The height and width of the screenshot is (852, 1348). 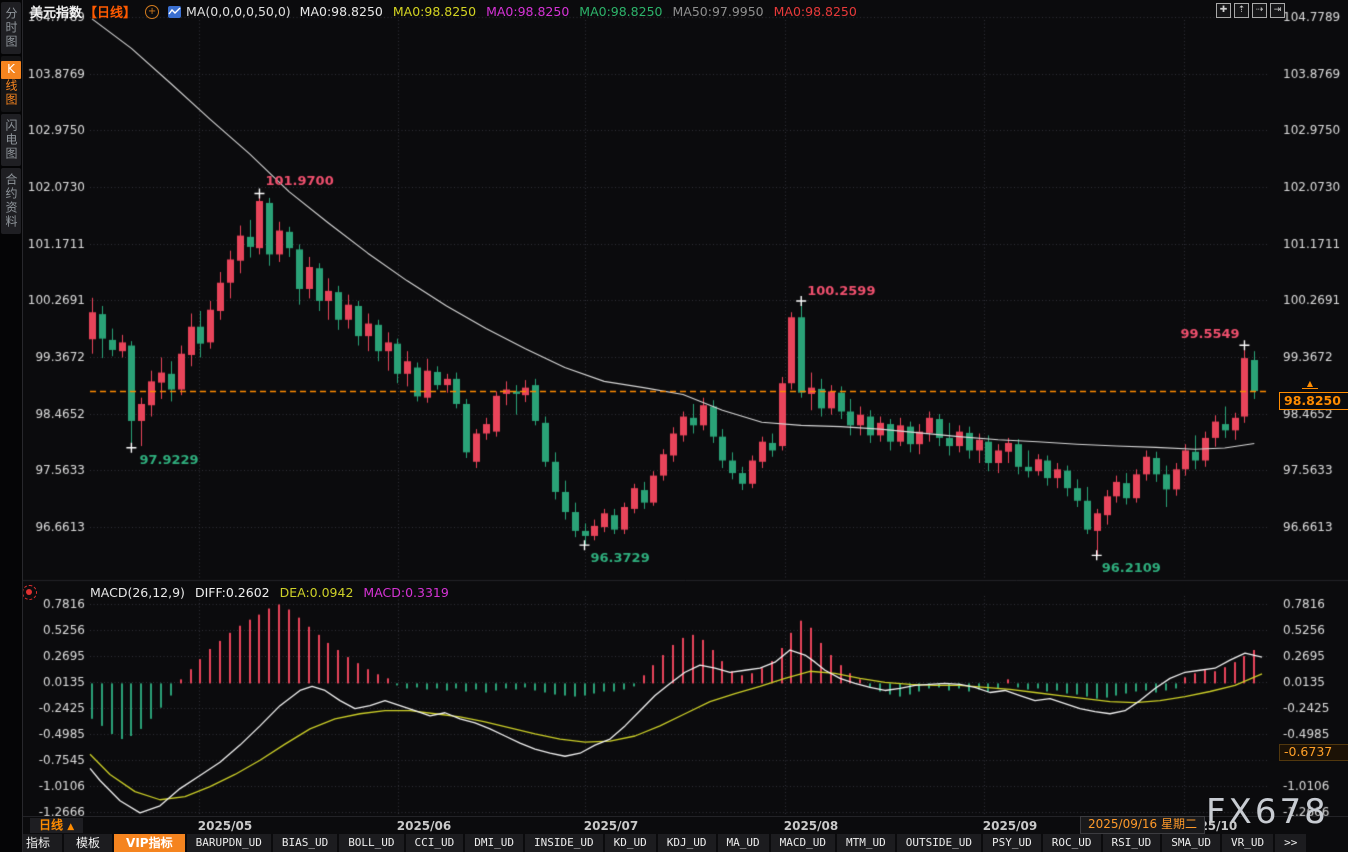 What do you see at coordinates (1248, 843) in the screenshot?
I see `indicator-button-vr_ud: VR_UD` at bounding box center [1248, 843].